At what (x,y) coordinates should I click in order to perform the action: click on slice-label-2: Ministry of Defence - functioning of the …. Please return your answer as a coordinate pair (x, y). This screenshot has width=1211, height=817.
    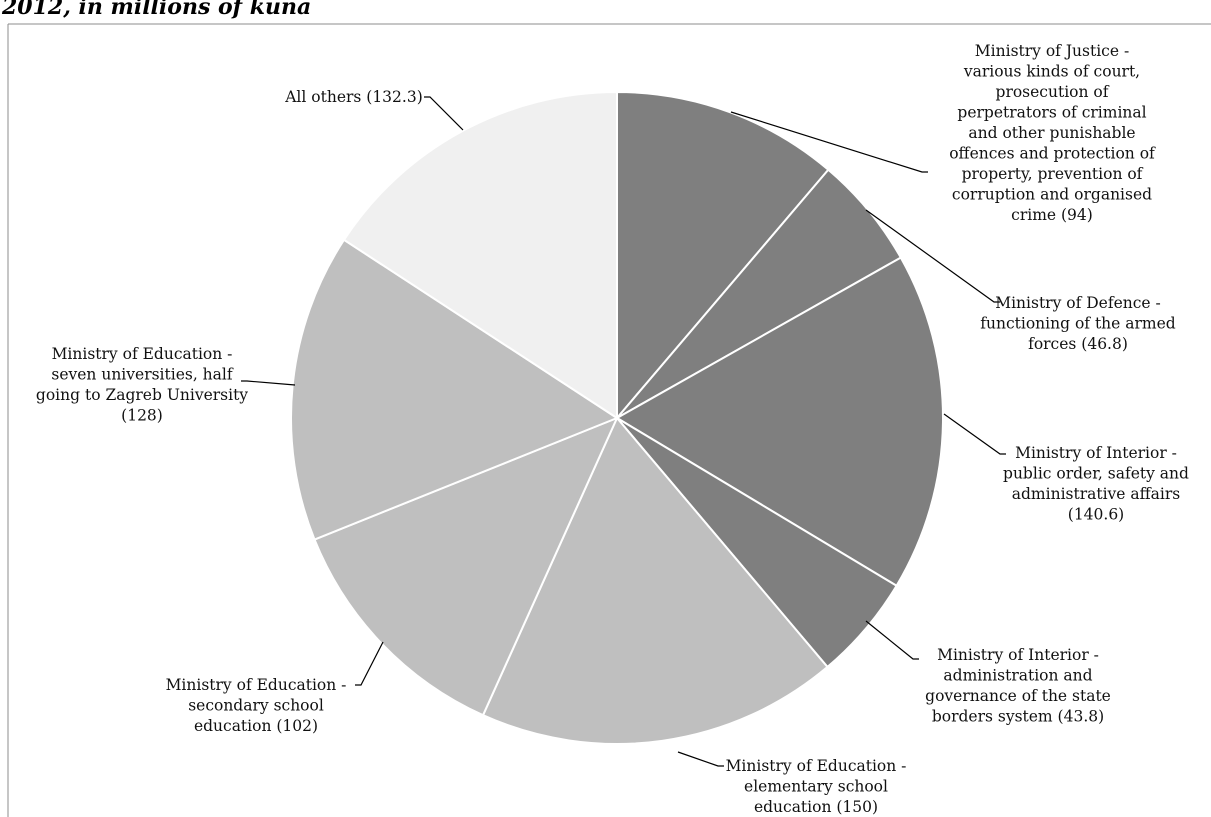
    Looking at the image, I should click on (1078, 323).